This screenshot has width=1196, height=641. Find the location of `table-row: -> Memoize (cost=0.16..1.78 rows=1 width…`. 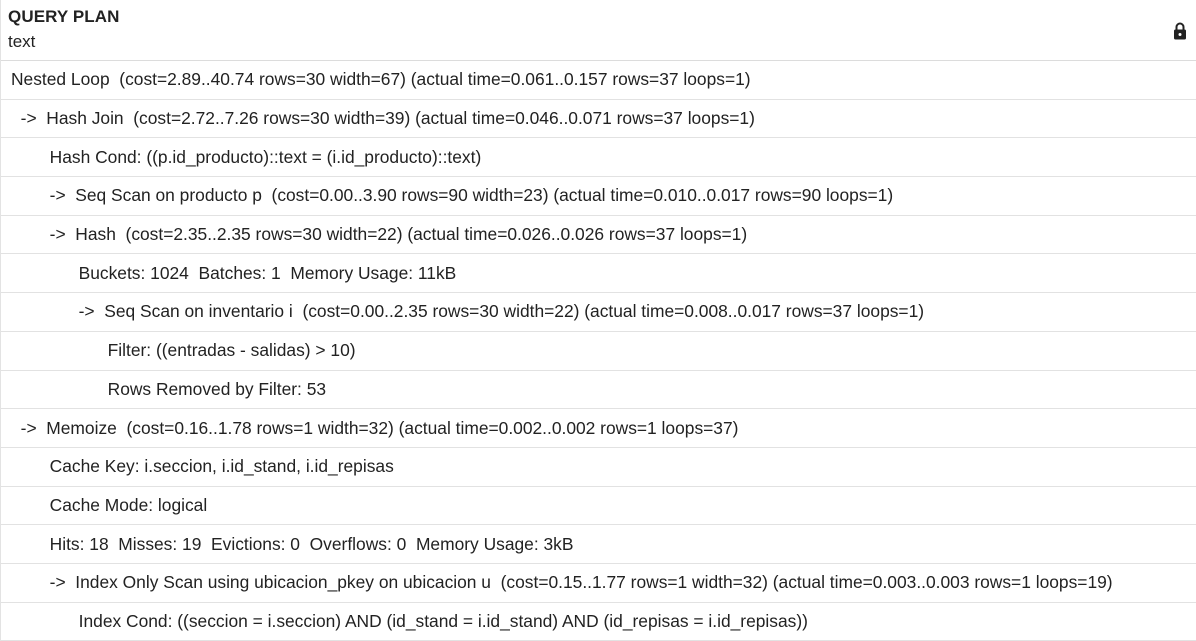

table-row: -> Memoize (cost=0.16..1.78 rows=1 width… is located at coordinates (598, 428).